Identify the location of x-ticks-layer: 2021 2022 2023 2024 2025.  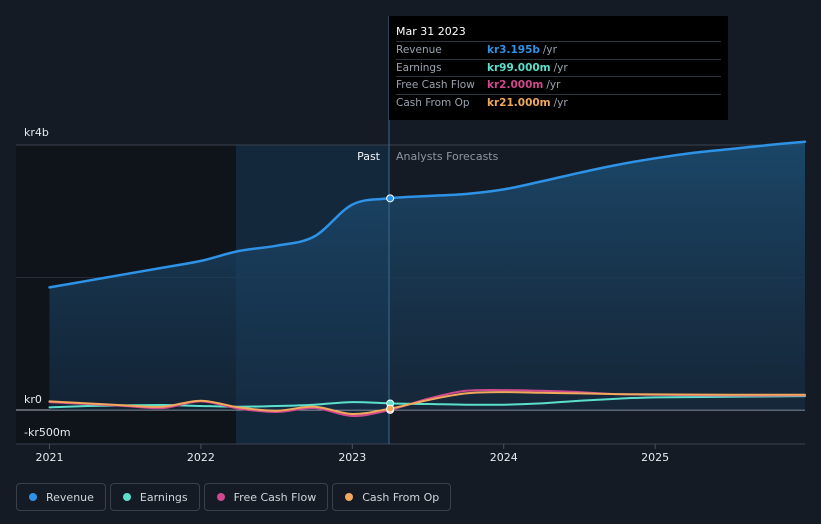
(352, 454).